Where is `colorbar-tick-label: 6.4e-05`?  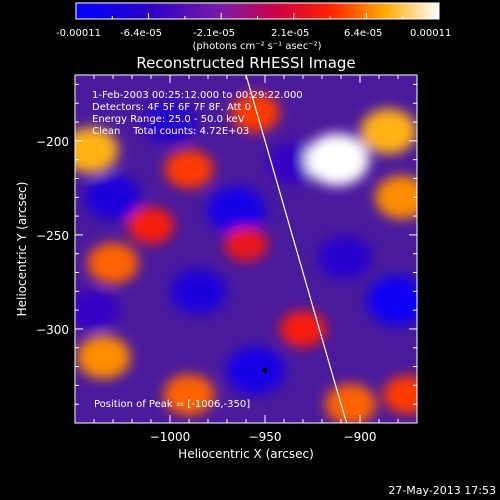
colorbar-tick-label: 6.4e-05 is located at coordinates (363, 33).